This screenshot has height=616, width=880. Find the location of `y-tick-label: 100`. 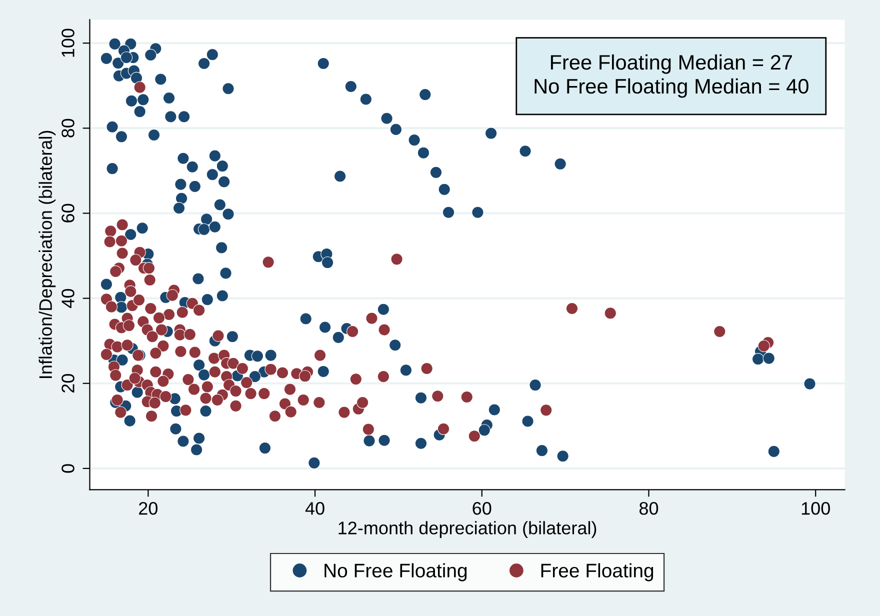

y-tick-label: 100 is located at coordinates (68, 42).